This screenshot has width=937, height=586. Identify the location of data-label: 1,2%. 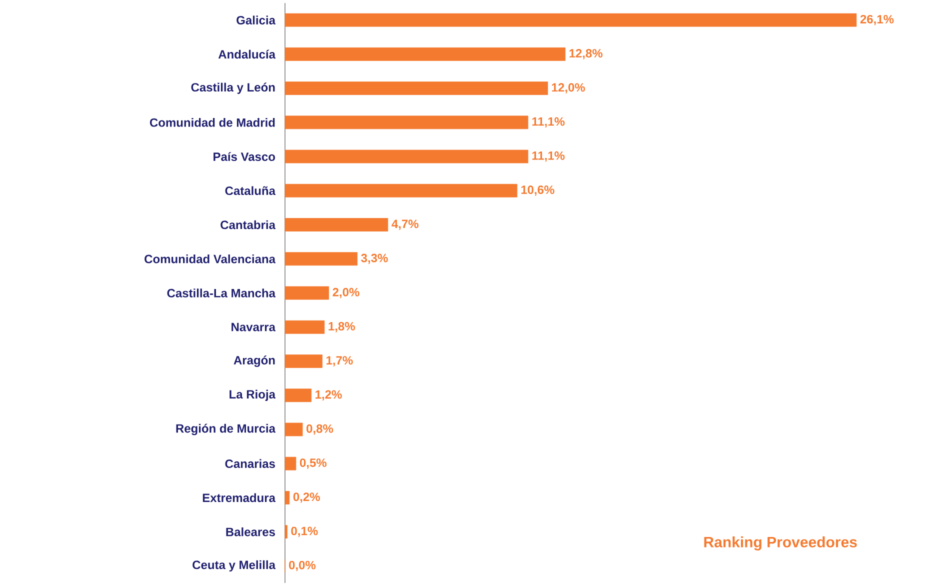
(329, 395).